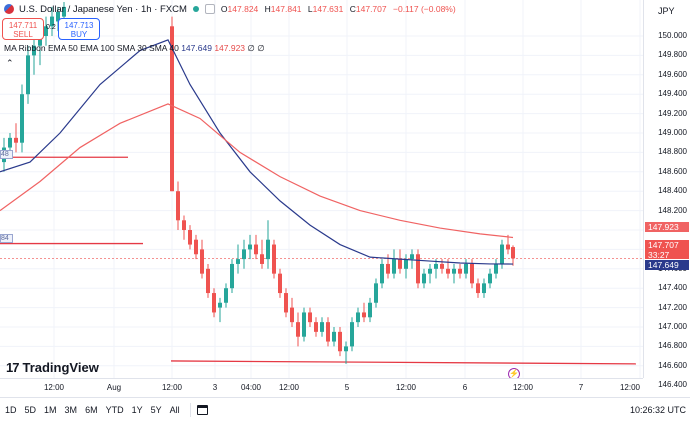  What do you see at coordinates (672, 191) in the screenshot?
I see `price-label: 148.400` at bounding box center [672, 191].